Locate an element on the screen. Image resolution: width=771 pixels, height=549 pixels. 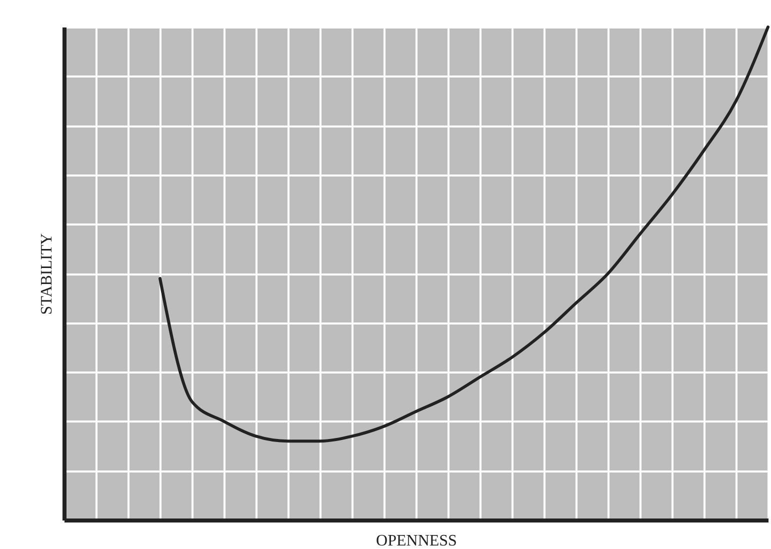
x-axis-title: OPENNESS is located at coordinates (416, 540).